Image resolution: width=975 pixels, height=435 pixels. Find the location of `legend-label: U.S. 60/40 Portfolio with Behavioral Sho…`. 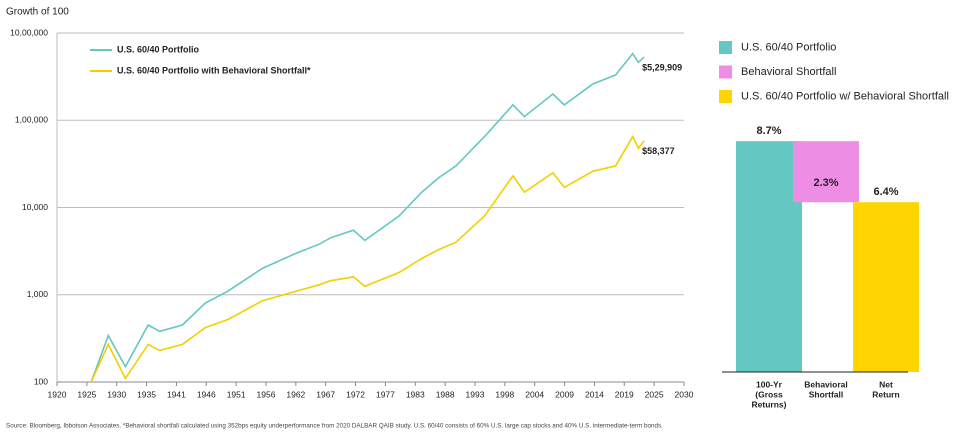

legend-label: U.S. 60/40 Portfolio with Behavioral Sho… is located at coordinates (214, 70).